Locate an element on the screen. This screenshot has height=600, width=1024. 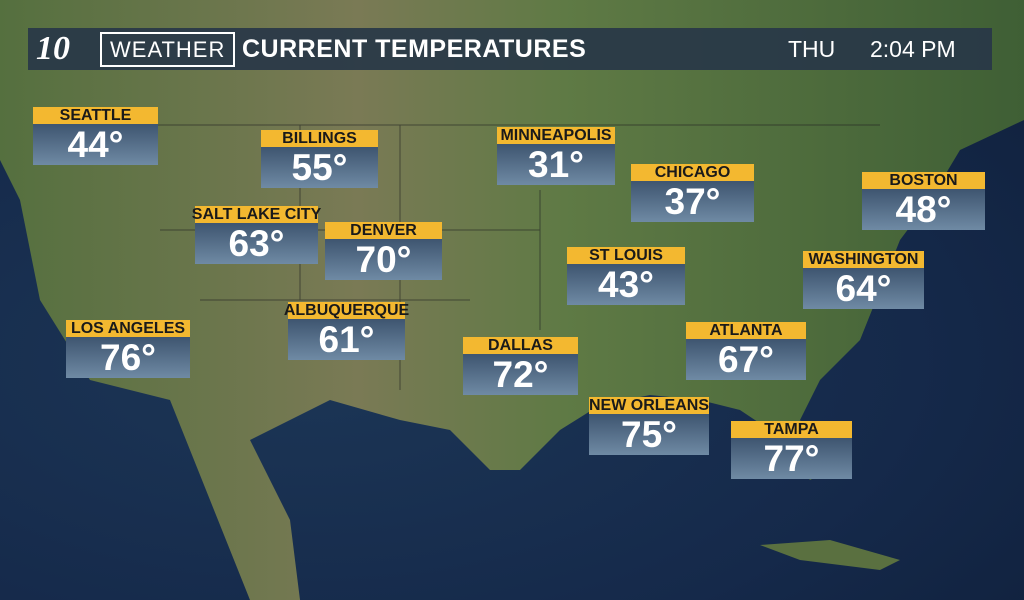
city-temp: 64° is located at coordinates (863, 288).